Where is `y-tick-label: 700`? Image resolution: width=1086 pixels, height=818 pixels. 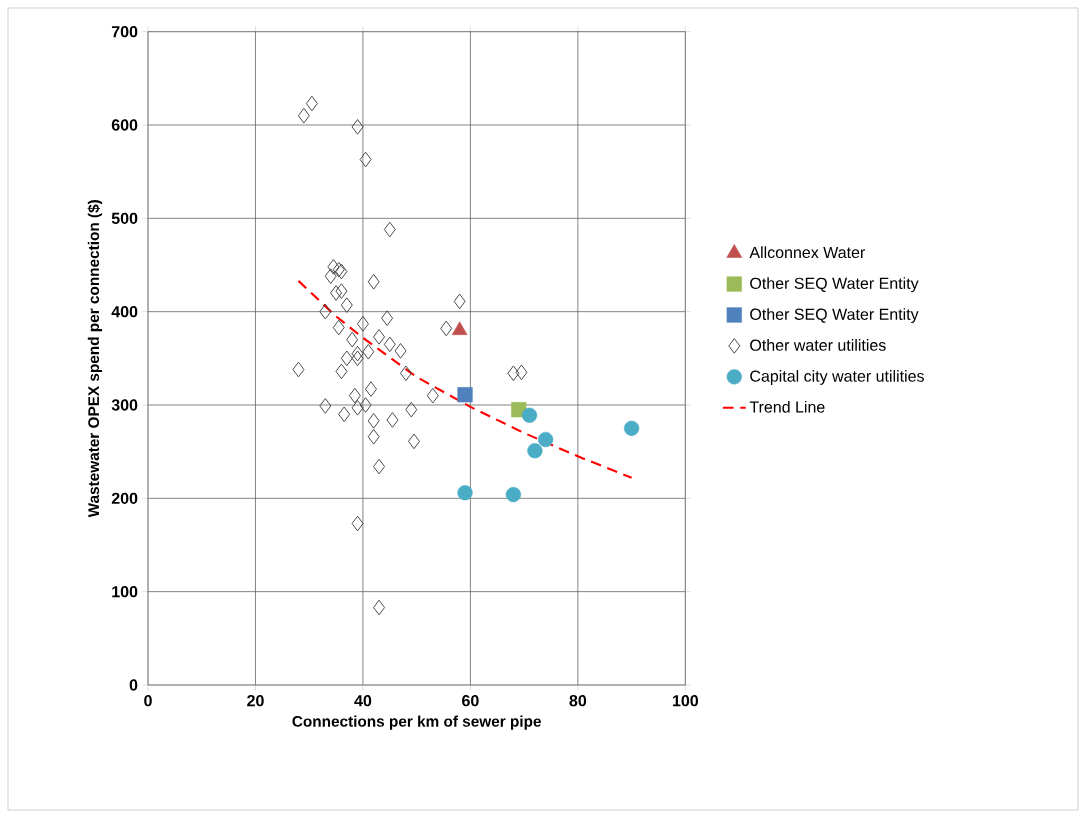 y-tick-label: 700 is located at coordinates (124, 32).